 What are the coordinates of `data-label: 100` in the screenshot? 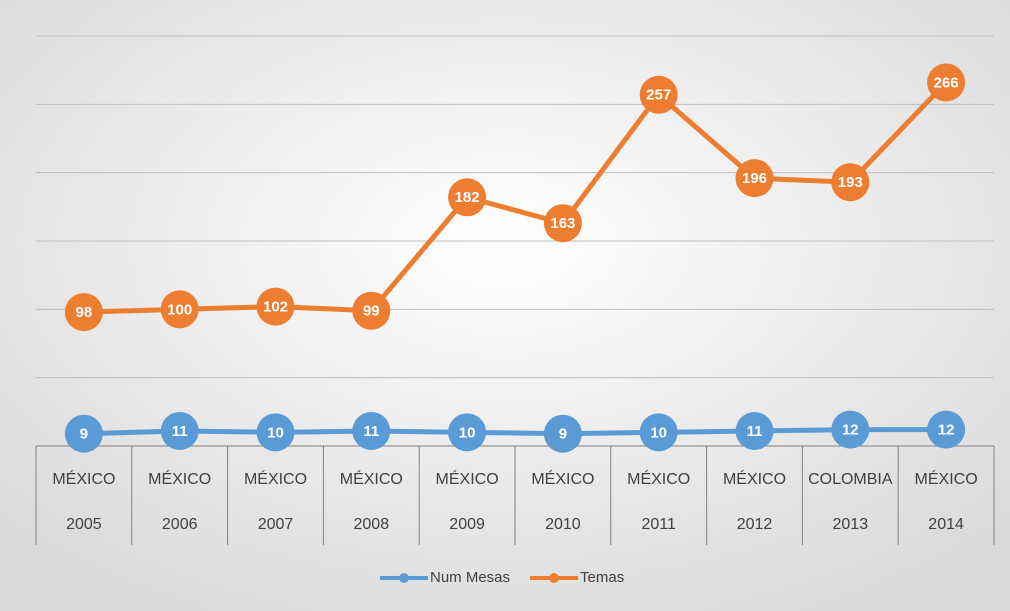 It's located at (179, 309).